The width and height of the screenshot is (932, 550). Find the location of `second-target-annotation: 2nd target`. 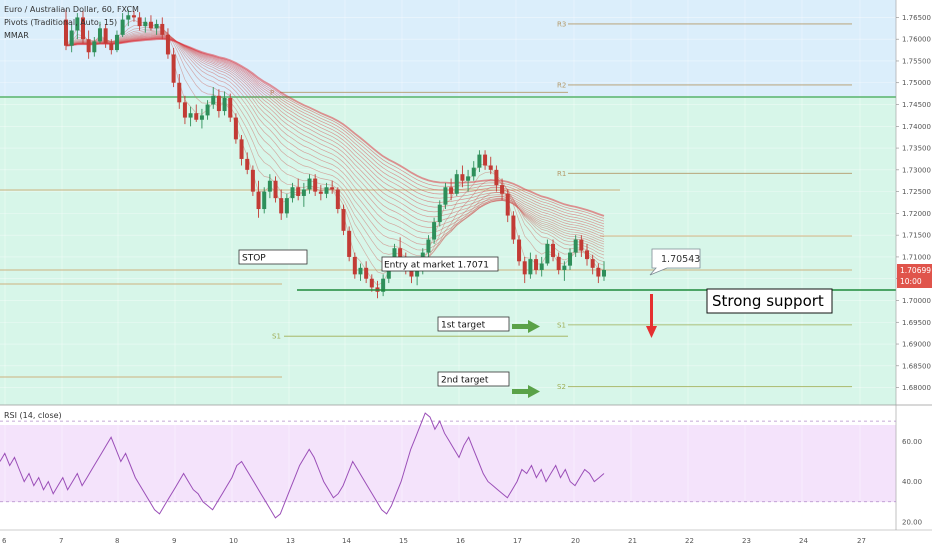

second-target-annotation: 2nd target is located at coordinates (473, 379).